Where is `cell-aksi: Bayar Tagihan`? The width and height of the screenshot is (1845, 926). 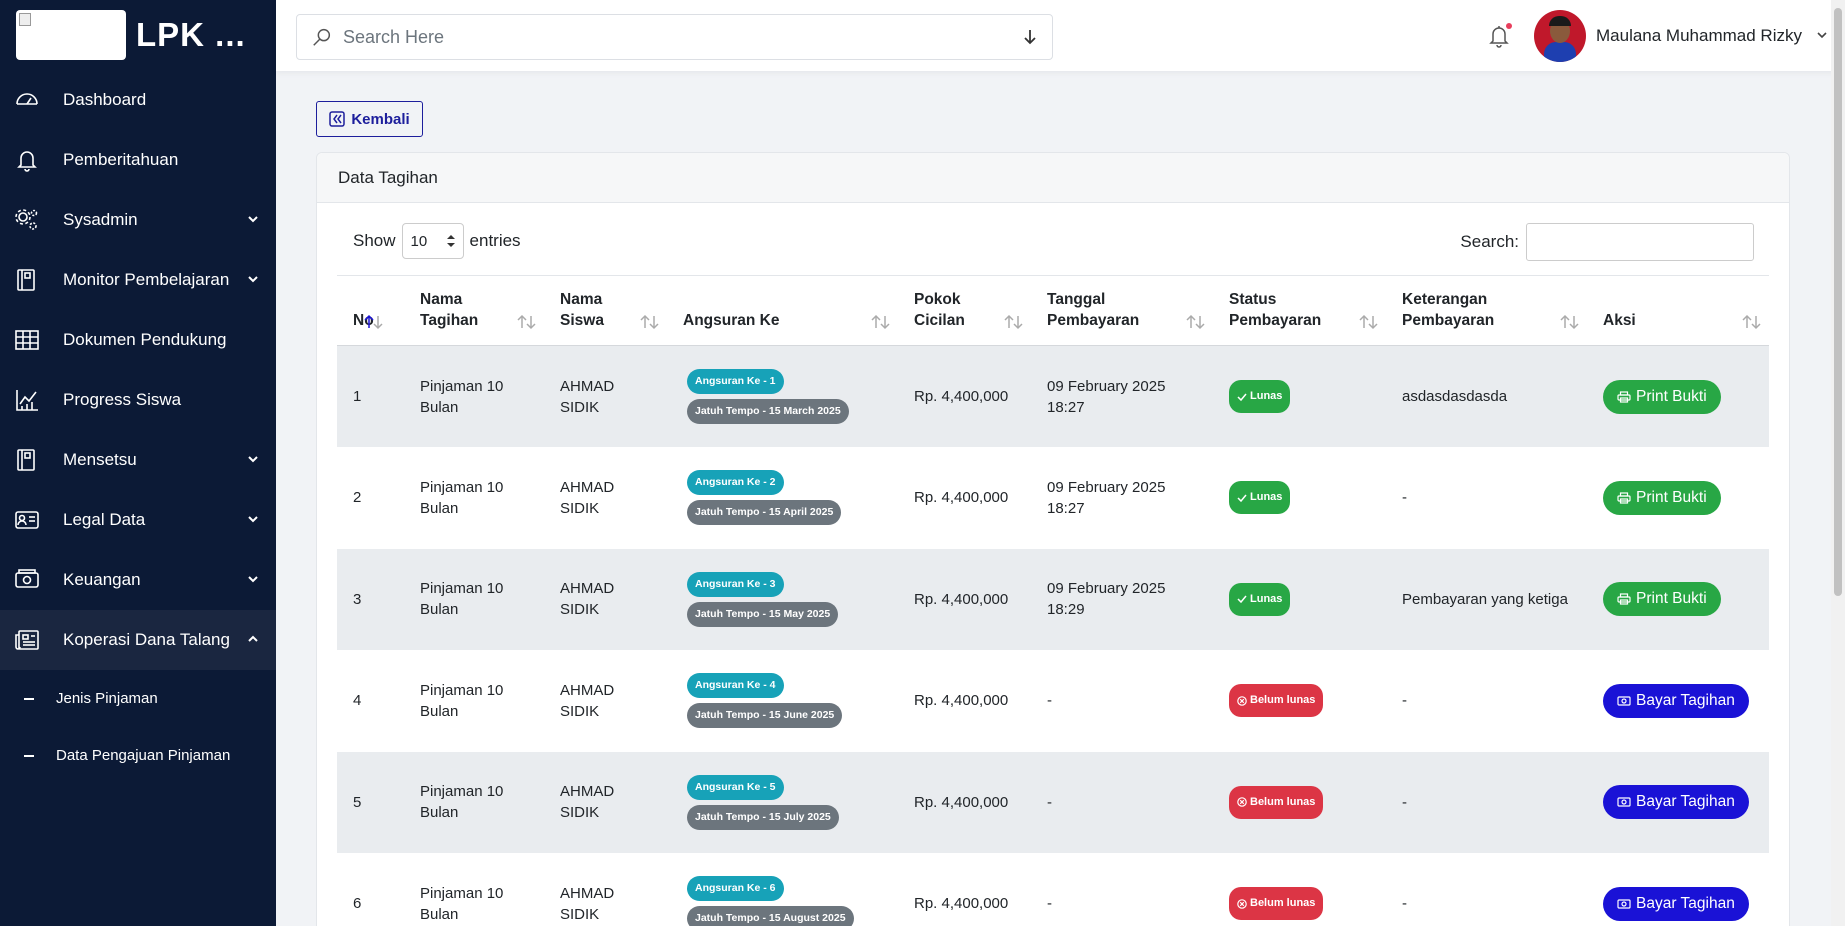 cell-aksi: Bayar Tagihan is located at coordinates (1678, 889).